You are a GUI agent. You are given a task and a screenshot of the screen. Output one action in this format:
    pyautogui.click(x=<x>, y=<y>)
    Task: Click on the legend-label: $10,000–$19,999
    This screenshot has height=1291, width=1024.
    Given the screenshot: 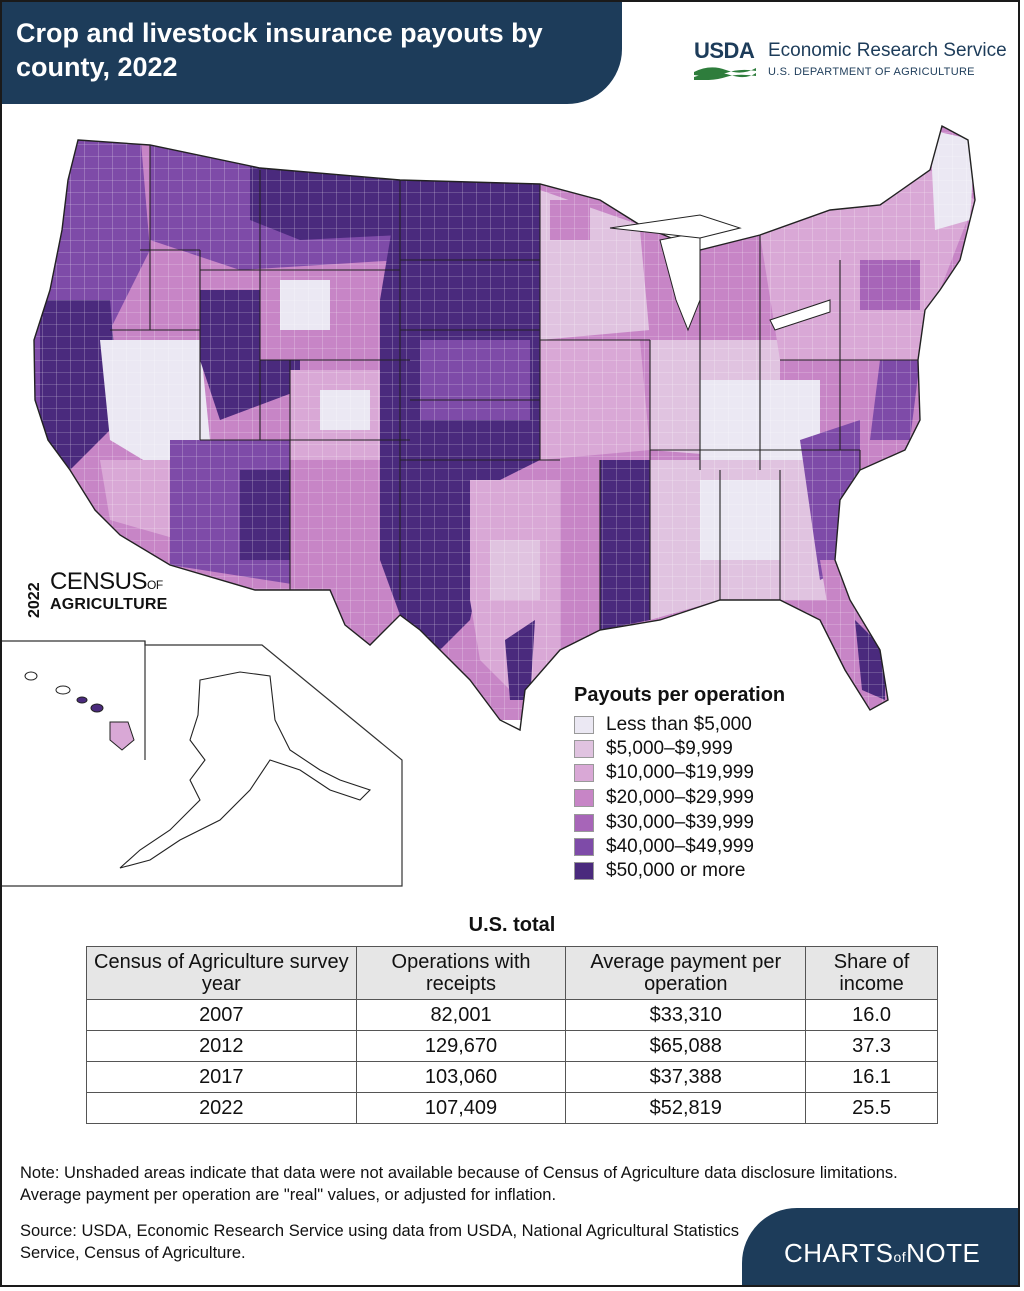 What is the action you would take?
    pyautogui.click(x=680, y=772)
    